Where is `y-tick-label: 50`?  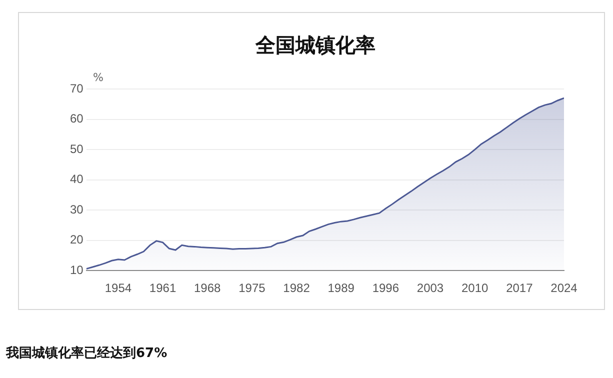 y-tick-label: 50 is located at coordinates (77, 149).